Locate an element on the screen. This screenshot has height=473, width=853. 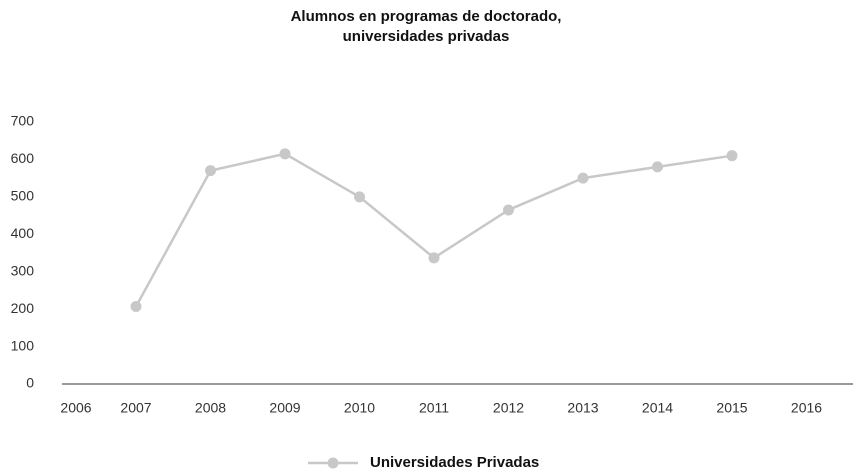
legend-marker is located at coordinates (333, 463).